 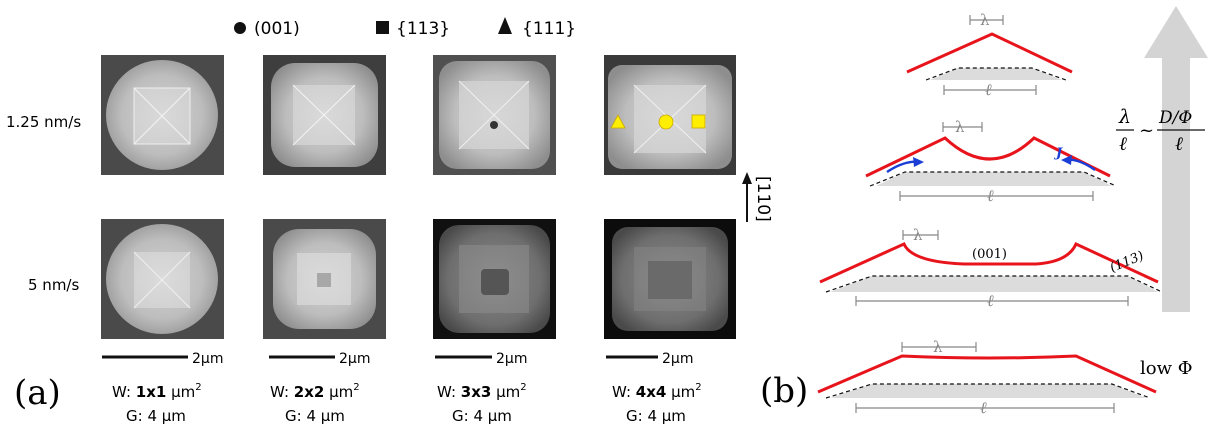 What do you see at coordinates (763, 199) in the screenshot?
I see `direction-label: [110]` at bounding box center [763, 199].